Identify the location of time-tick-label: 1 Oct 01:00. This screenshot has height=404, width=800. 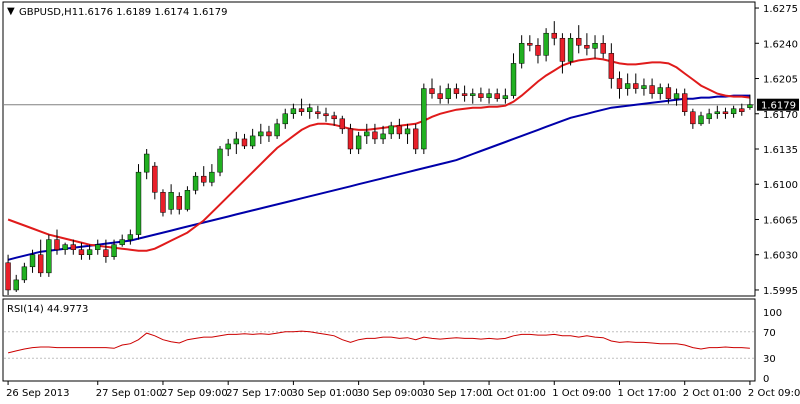
(516, 393).